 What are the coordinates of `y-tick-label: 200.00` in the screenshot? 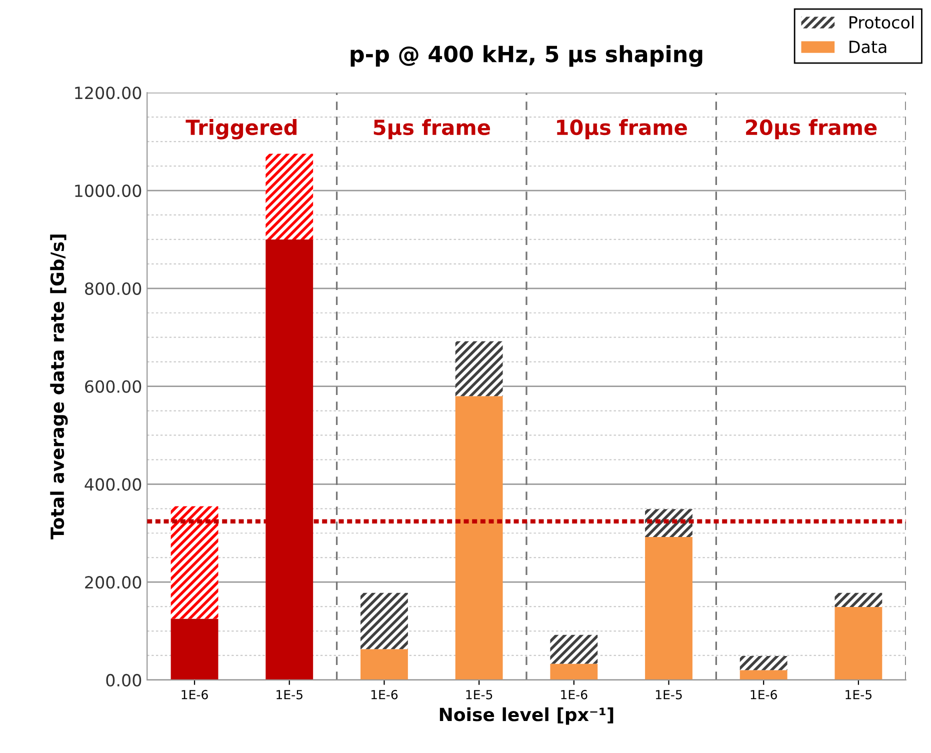 It's located at (113, 582).